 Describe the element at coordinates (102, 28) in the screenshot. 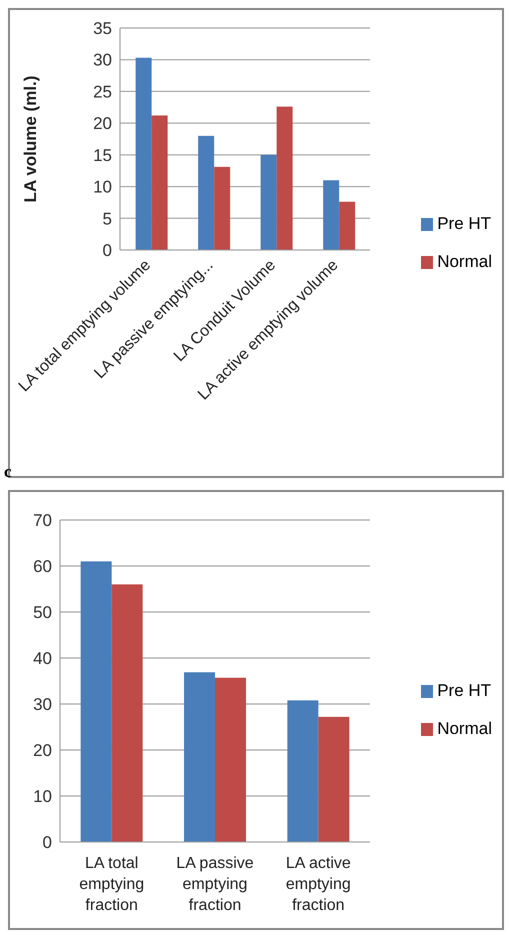

I see `y-tick-label: 35` at that location.